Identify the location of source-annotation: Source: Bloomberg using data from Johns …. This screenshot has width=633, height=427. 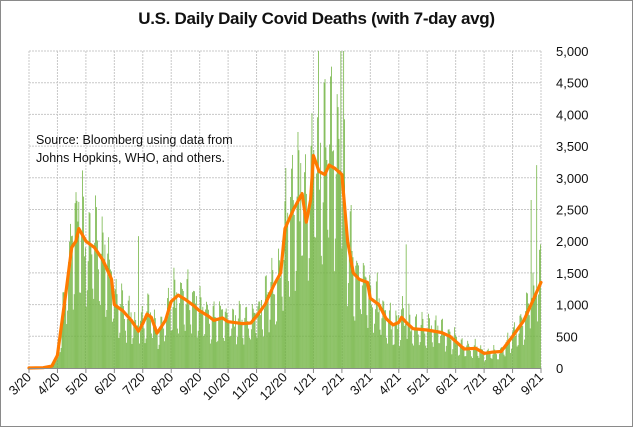
(134, 149).